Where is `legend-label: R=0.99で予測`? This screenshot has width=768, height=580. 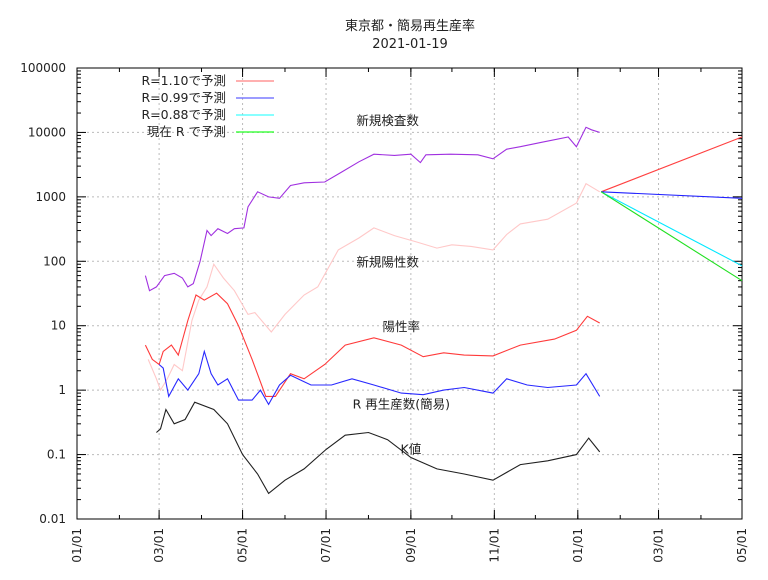
legend-label: R=0.99で予測 is located at coordinates (184, 97).